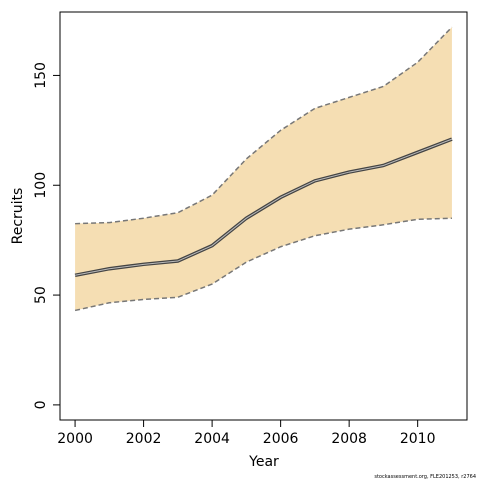 This screenshot has width=480, height=480. Describe the element at coordinates (41, 404) in the screenshot. I see `y-tick-label: 0` at that location.